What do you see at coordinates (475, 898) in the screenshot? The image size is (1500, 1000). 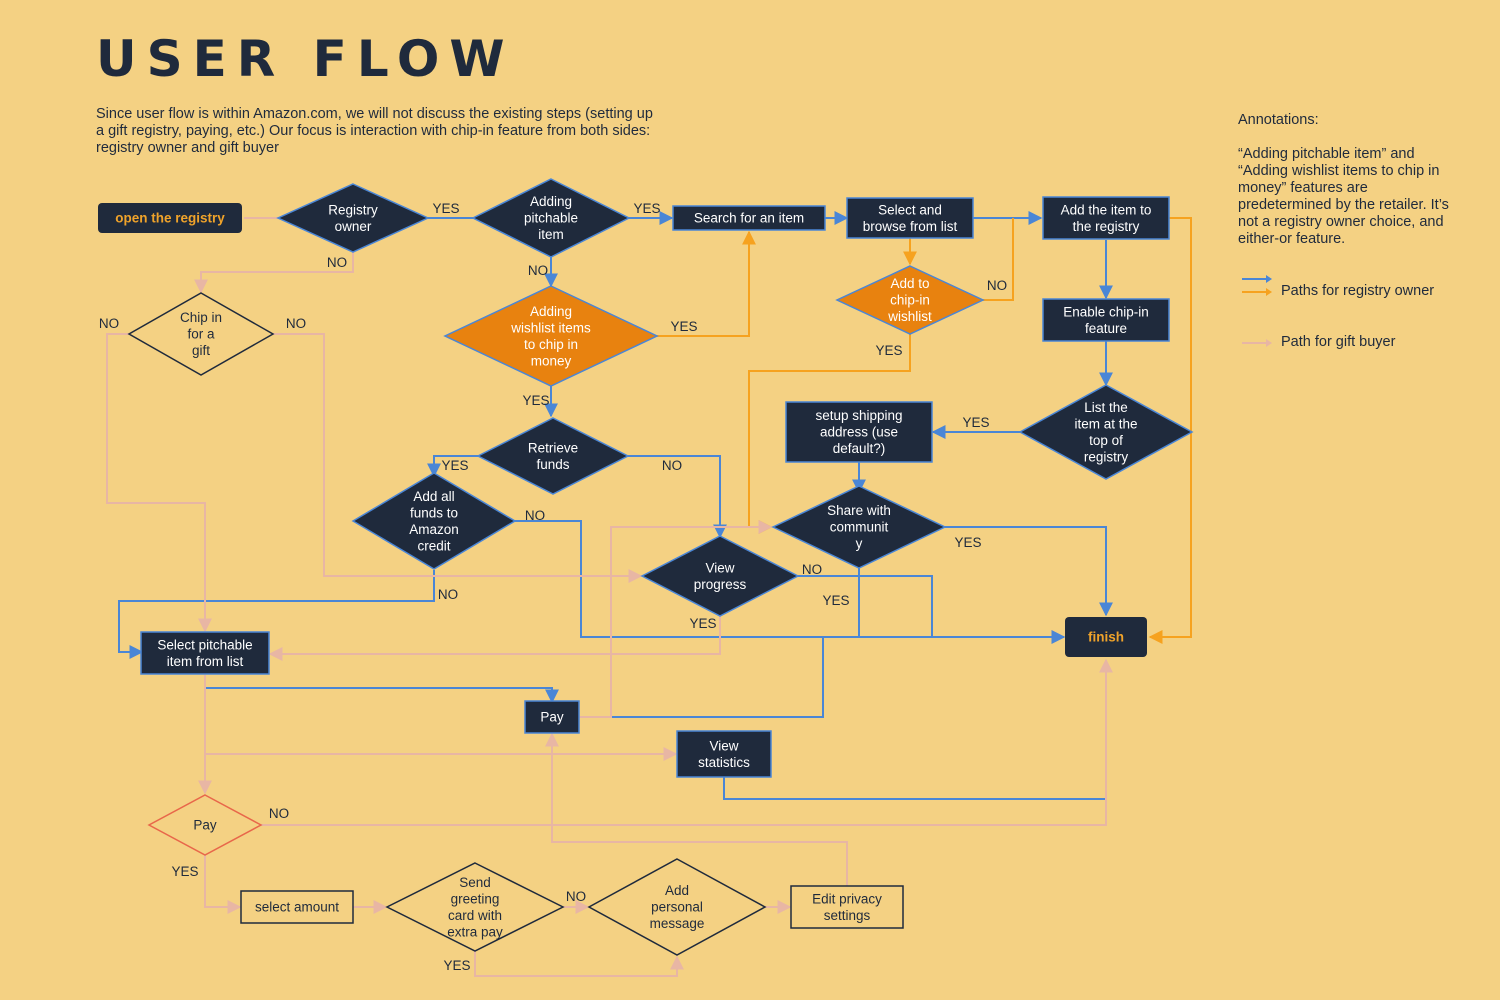 I see `node-send-greeting-label: greeting` at bounding box center [475, 898].